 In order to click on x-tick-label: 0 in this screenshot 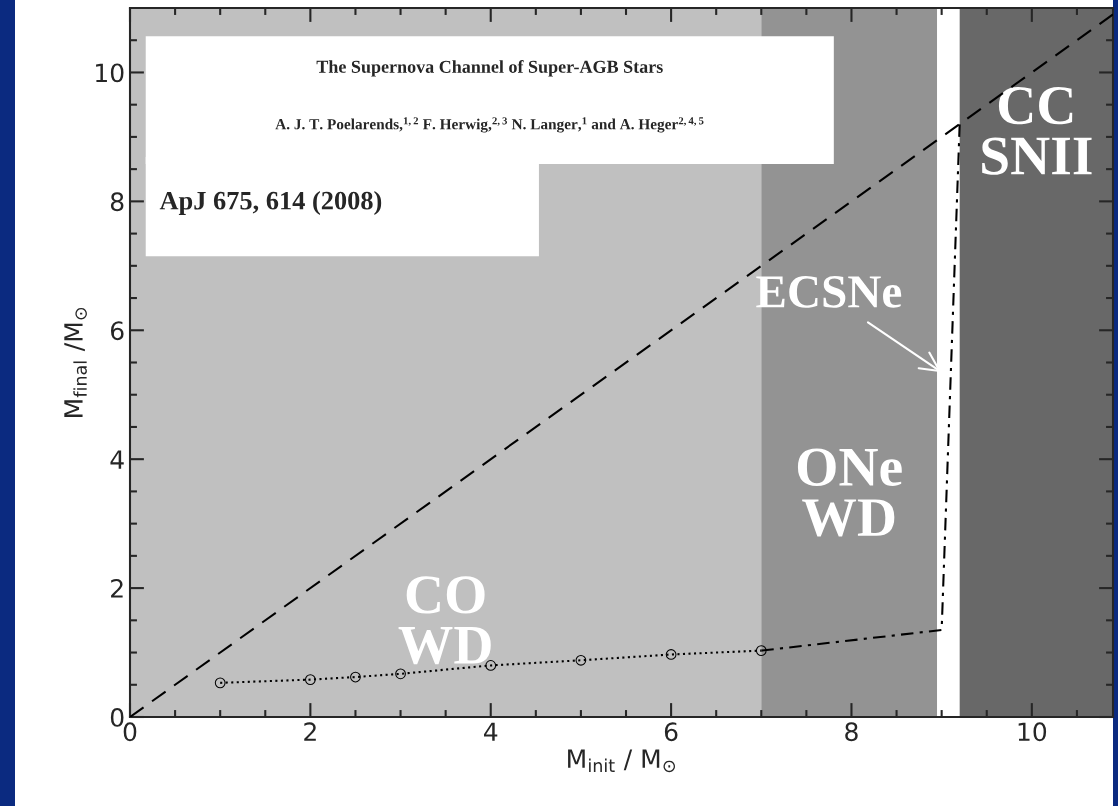, I will do `click(130, 732)`.